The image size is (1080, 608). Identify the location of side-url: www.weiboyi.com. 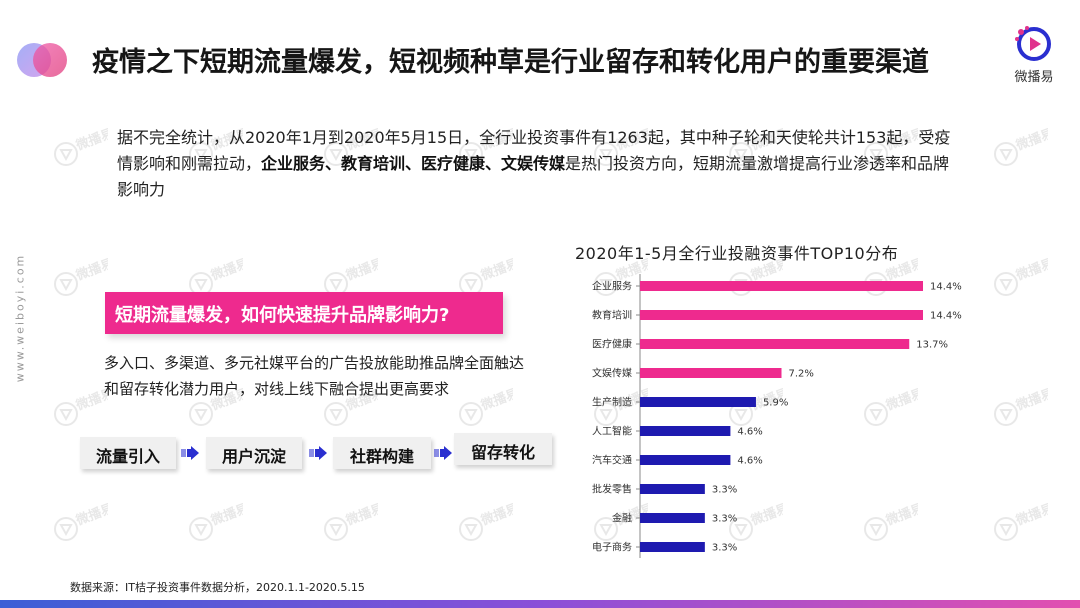
(20, 318).